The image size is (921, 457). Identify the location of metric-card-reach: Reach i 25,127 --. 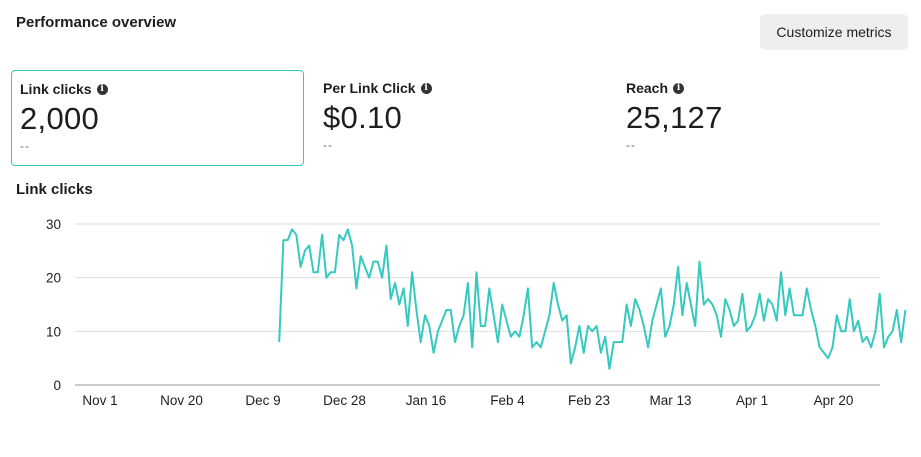
(764, 118).